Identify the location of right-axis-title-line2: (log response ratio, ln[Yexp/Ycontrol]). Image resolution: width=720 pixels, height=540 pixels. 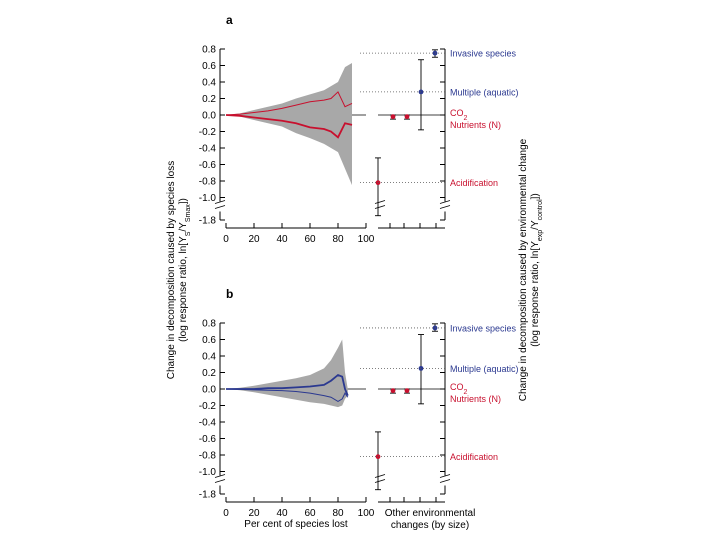
(537, 270).